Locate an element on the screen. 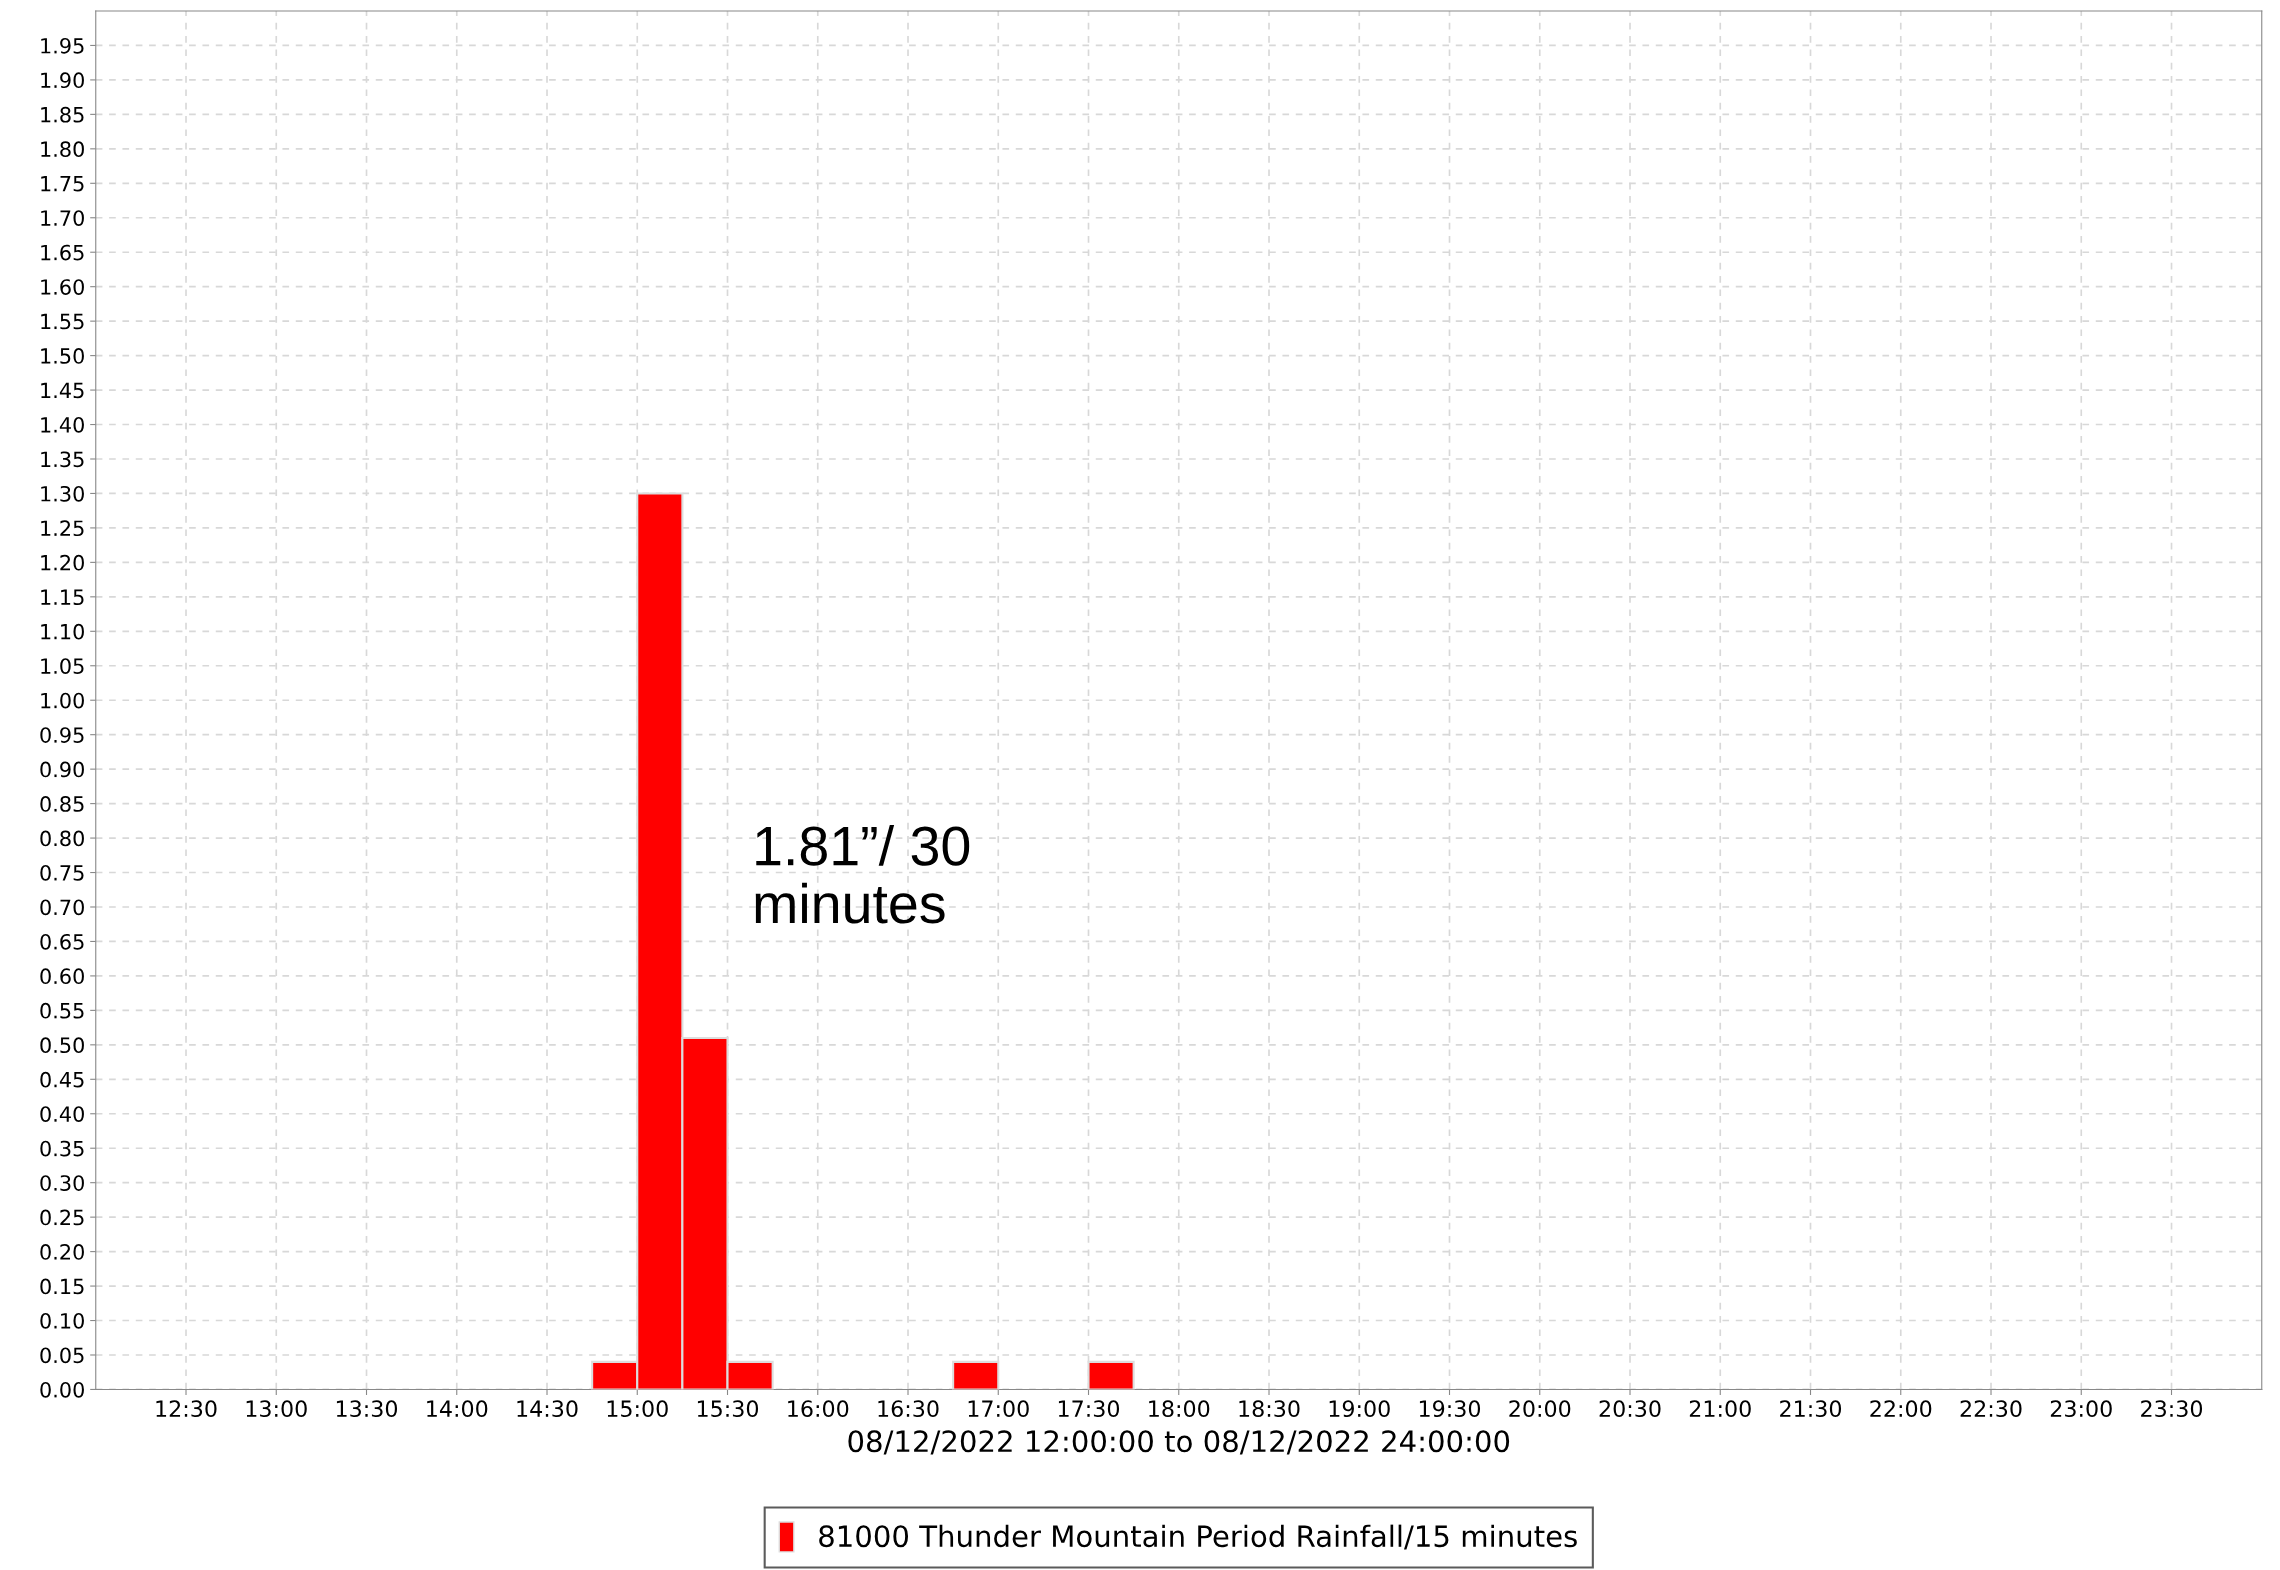 The height and width of the screenshot is (1570, 2280). x-tick-label: 22:00 is located at coordinates (1901, 1409).